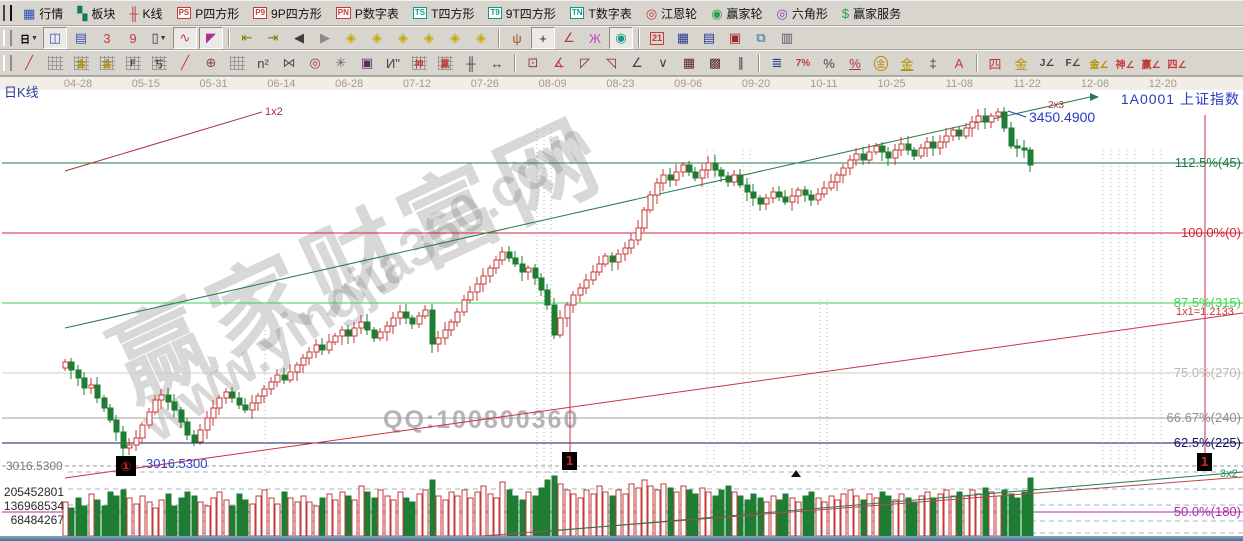  What do you see at coordinates (273, 37) in the screenshot?
I see `last-bar-icon: ⇥` at bounding box center [273, 37].